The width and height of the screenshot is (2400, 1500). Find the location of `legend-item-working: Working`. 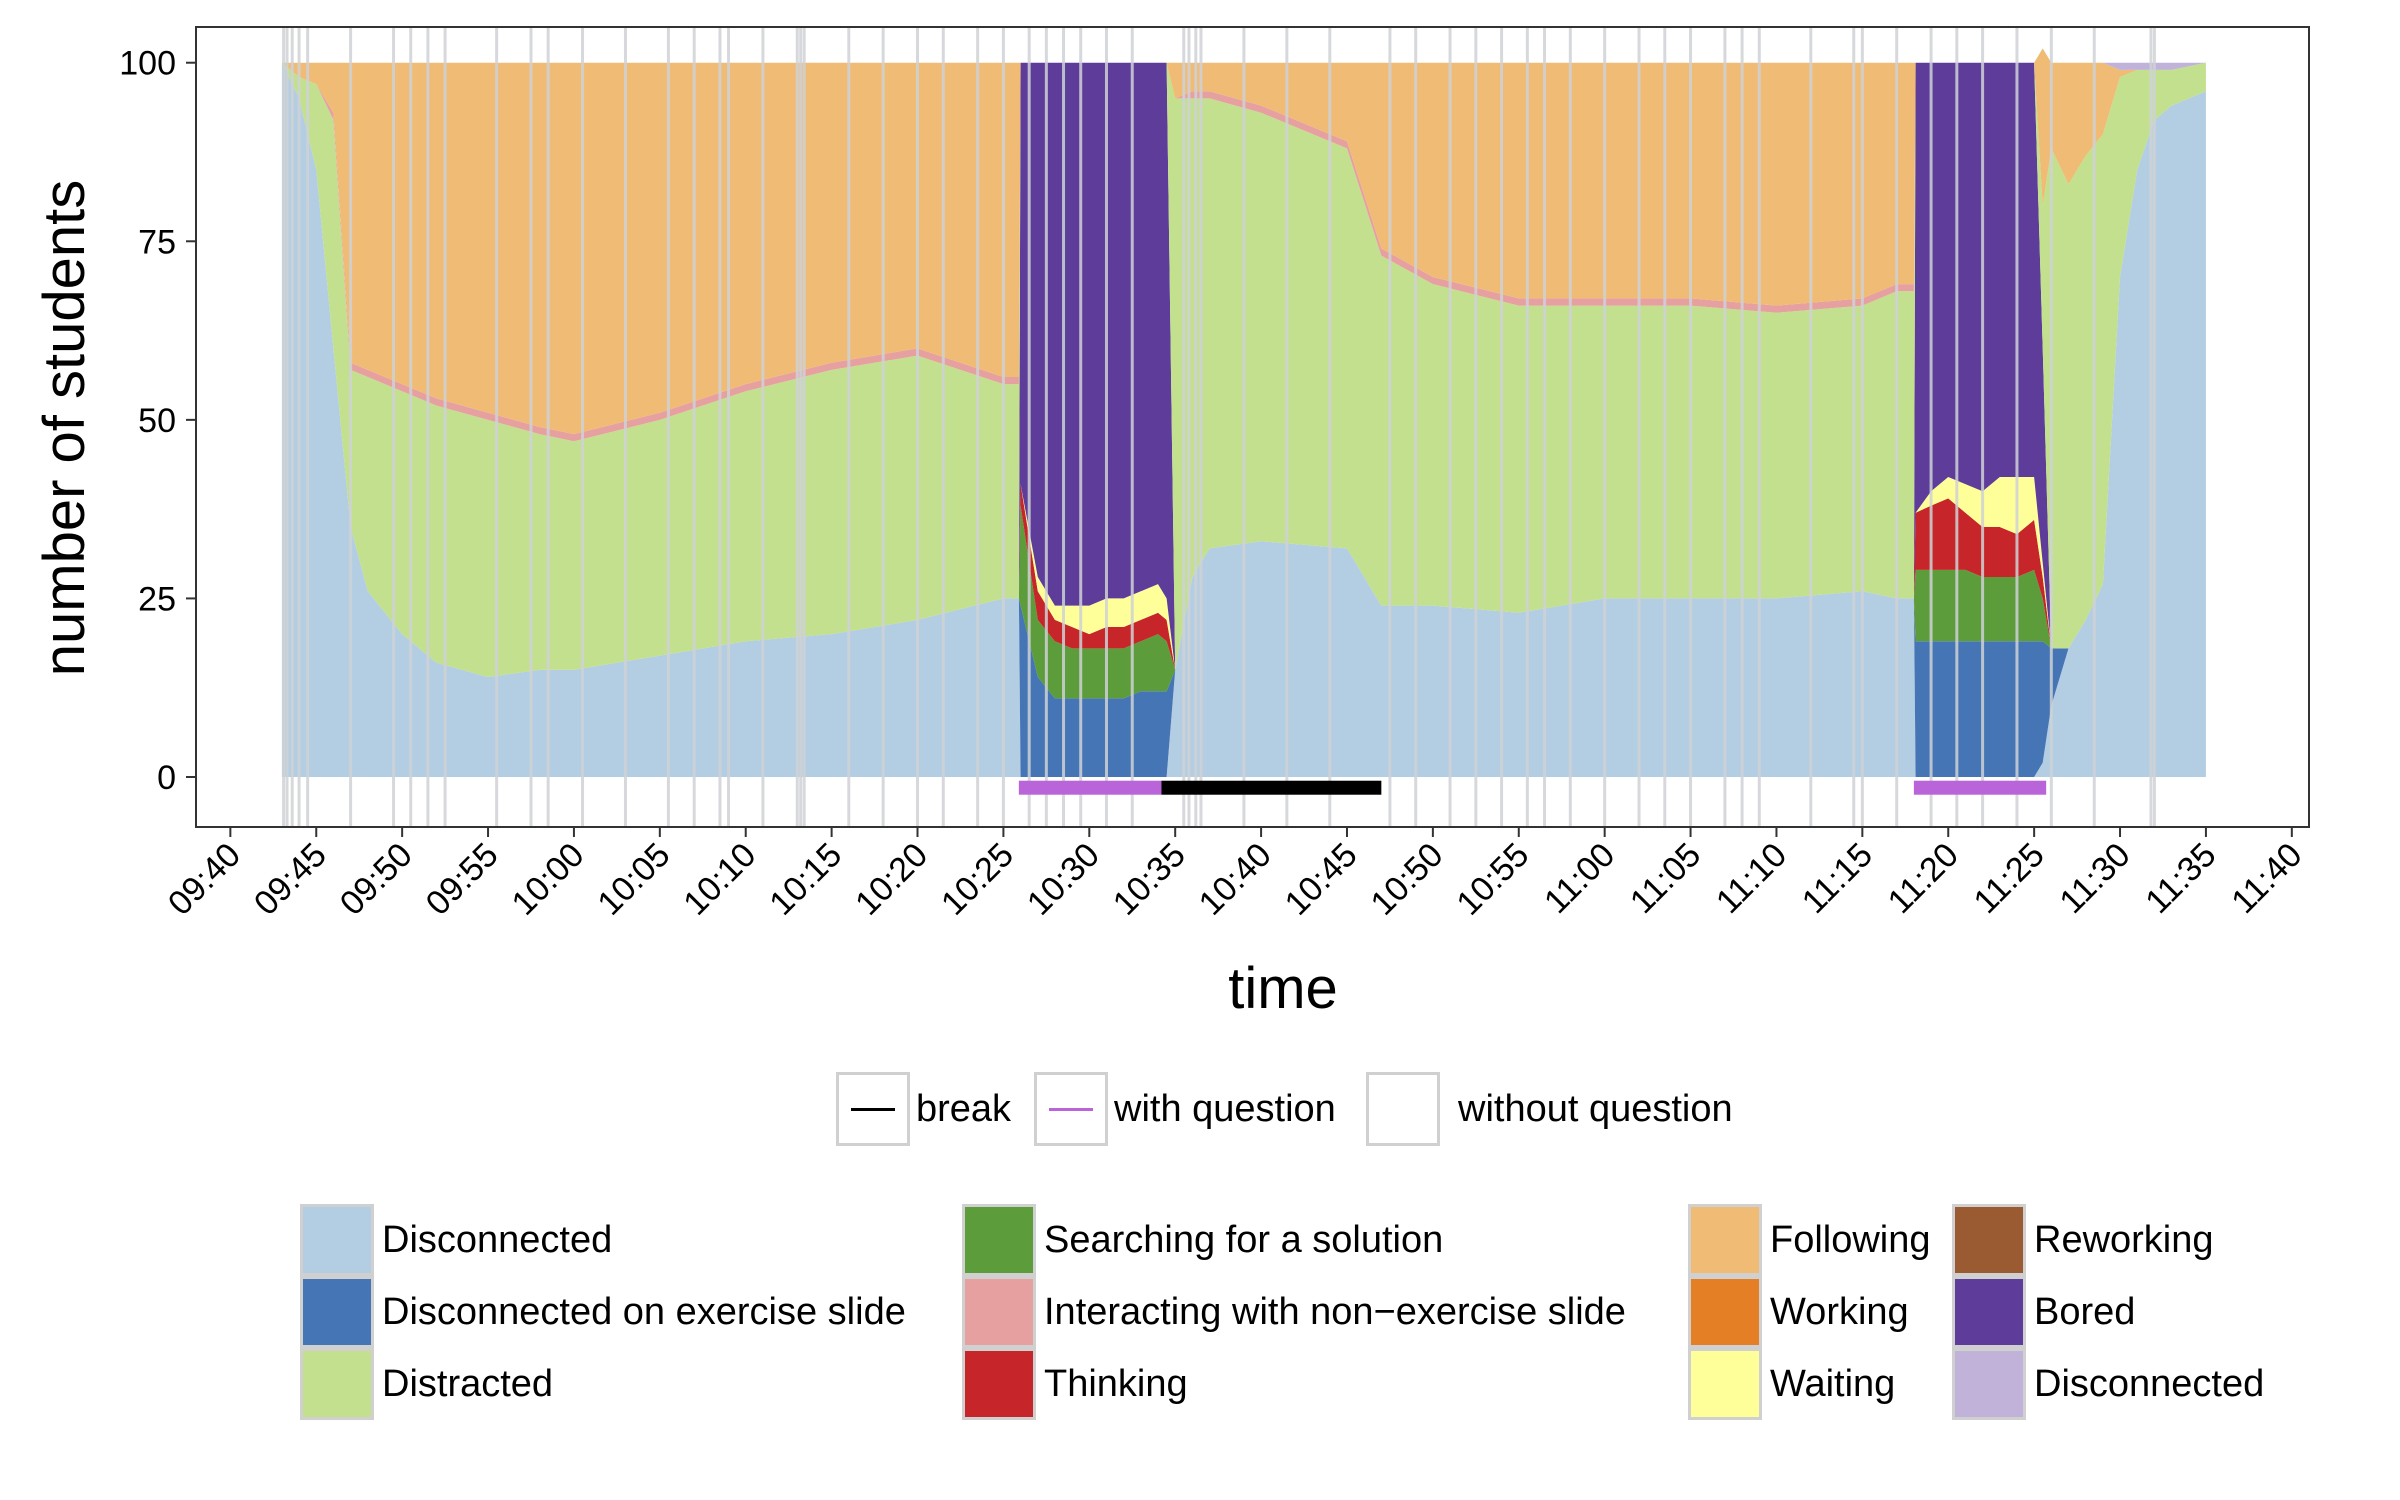

legend-item-working: Working is located at coordinates (1798, 1312).